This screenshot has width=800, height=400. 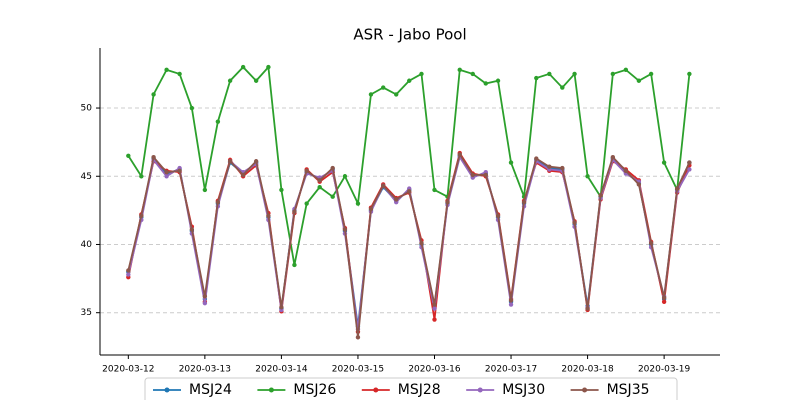 I want to click on legend-label: MSJ30, so click(x=523, y=390).